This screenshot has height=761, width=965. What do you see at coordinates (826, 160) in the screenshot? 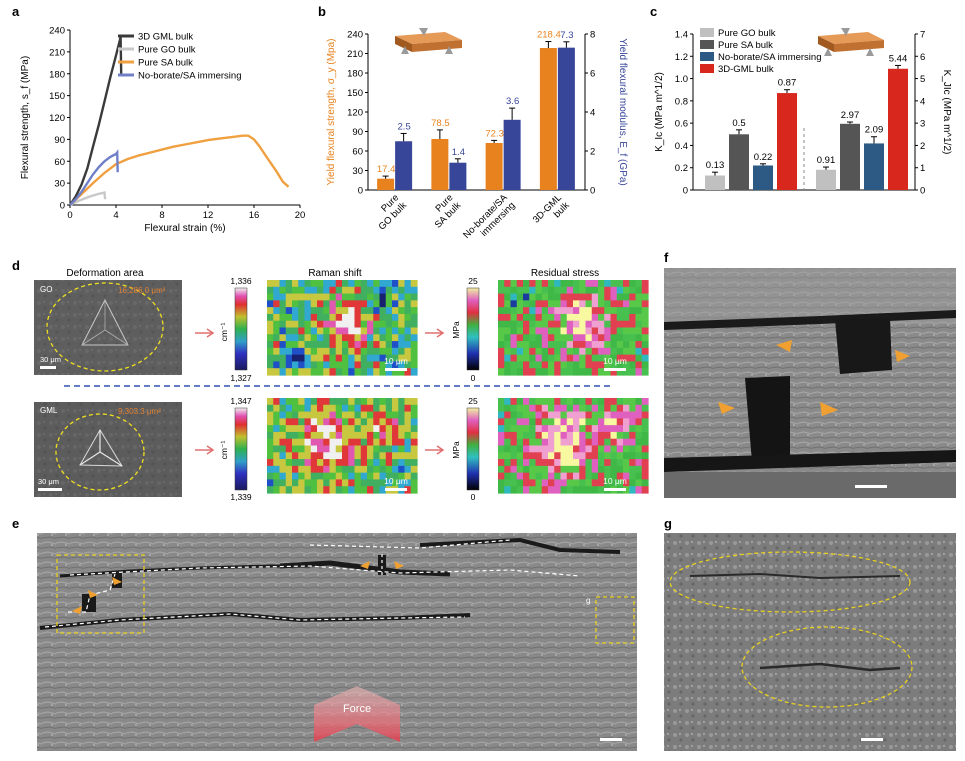
I see `c-data-label-1-0: 0.91` at bounding box center [826, 160].